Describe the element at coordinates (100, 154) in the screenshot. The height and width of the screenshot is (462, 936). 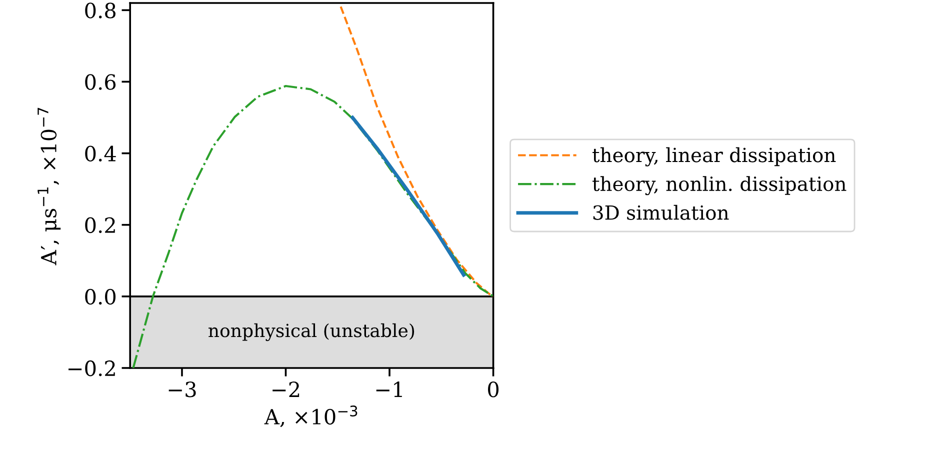
I see `y-tick-label: 0.4` at that location.